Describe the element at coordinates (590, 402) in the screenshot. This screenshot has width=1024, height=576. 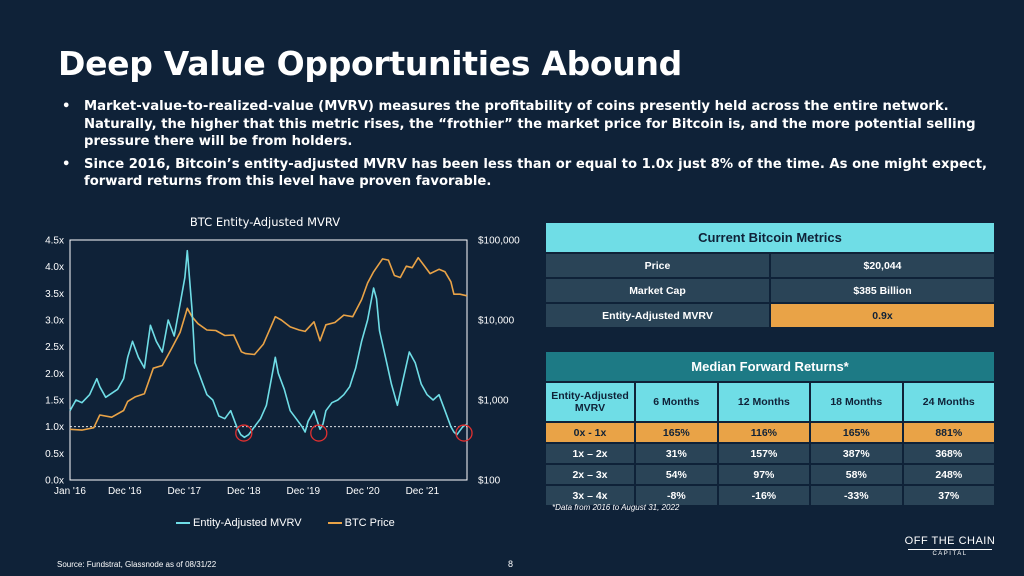
I see `column-header: Entity-Adjusted MVRV` at that location.